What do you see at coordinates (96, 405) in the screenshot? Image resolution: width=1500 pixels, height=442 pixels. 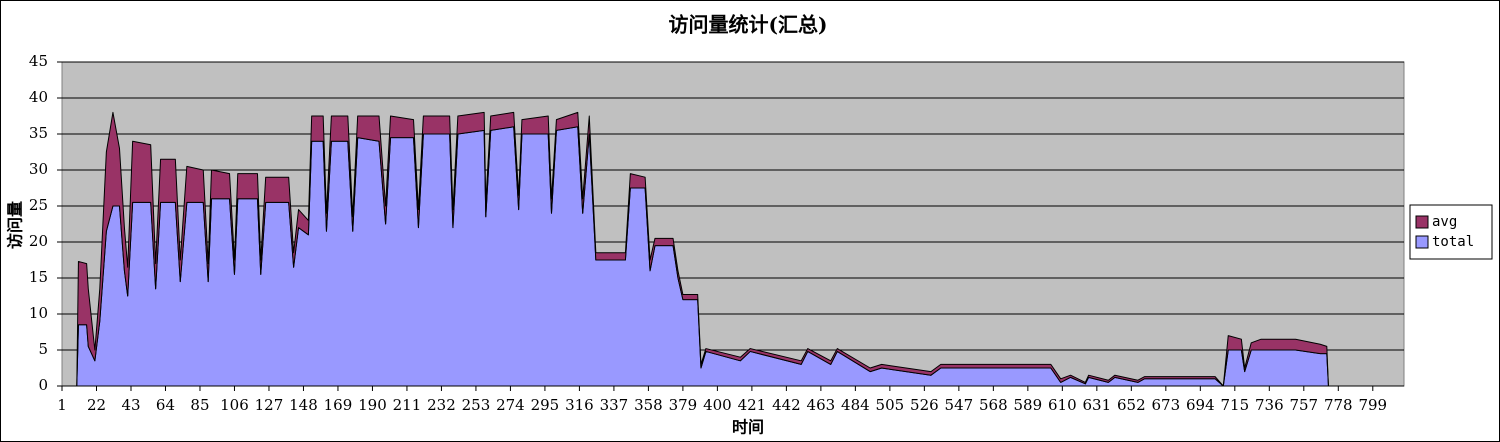 I see `x-tick-label: 22` at bounding box center [96, 405].